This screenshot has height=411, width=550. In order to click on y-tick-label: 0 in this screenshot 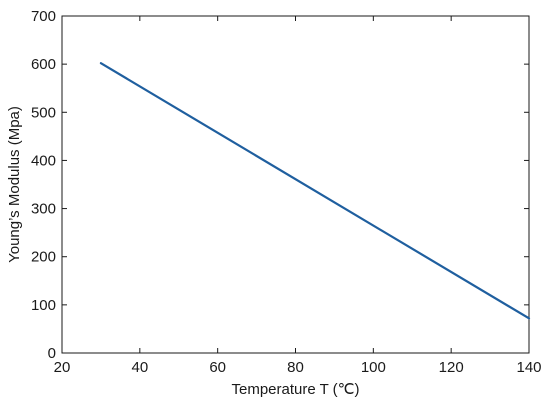, I will do `click(52, 353)`.